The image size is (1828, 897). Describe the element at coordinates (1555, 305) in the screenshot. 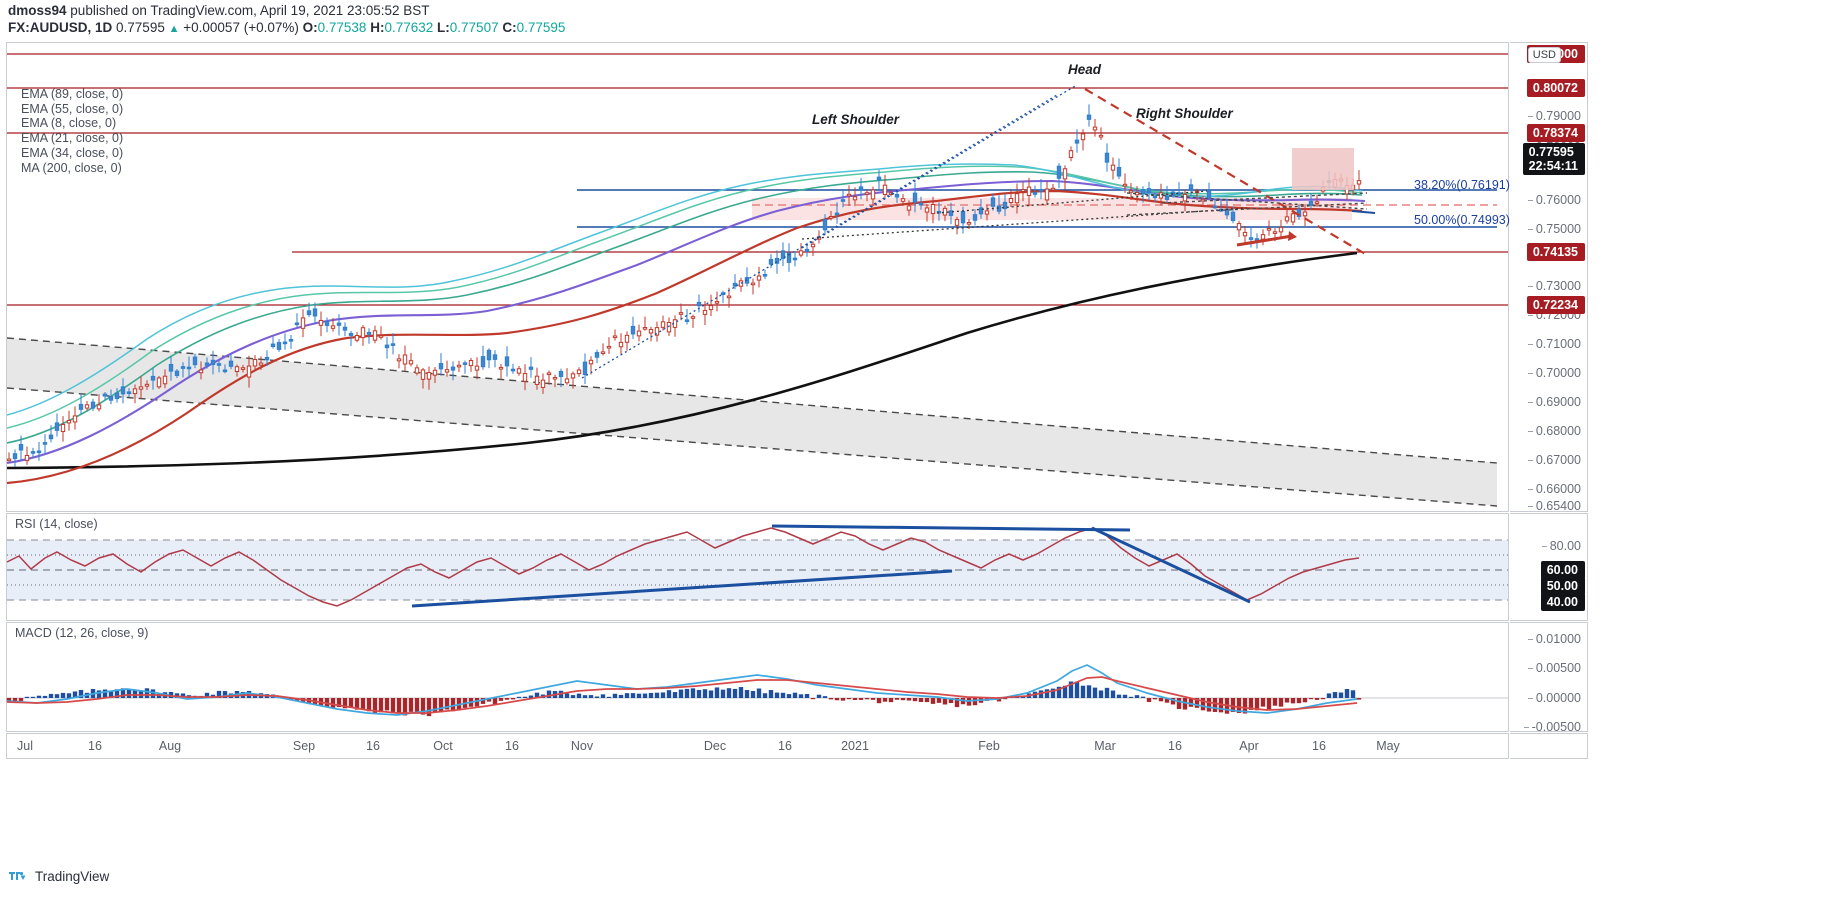

I see `price-level-badge: 0.72234` at that location.